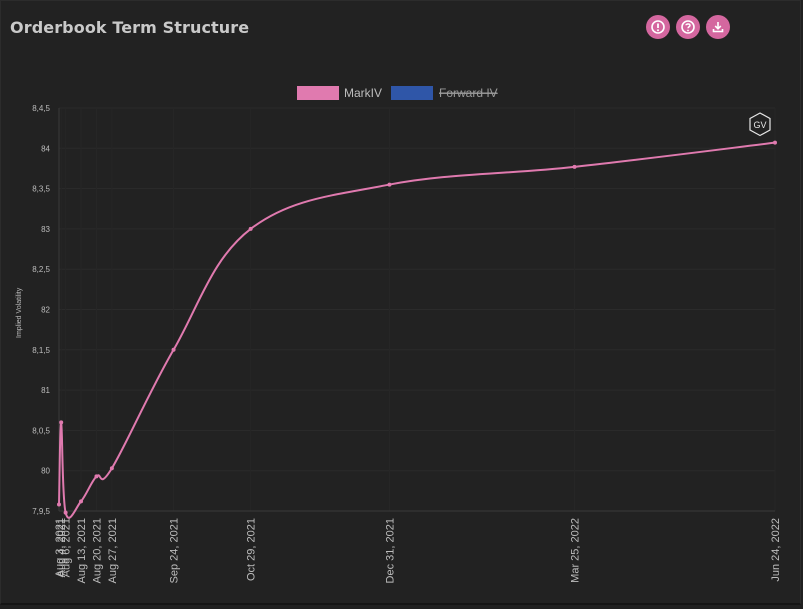  I want to click on y-tick-label: 8,1,5, so click(41, 350).